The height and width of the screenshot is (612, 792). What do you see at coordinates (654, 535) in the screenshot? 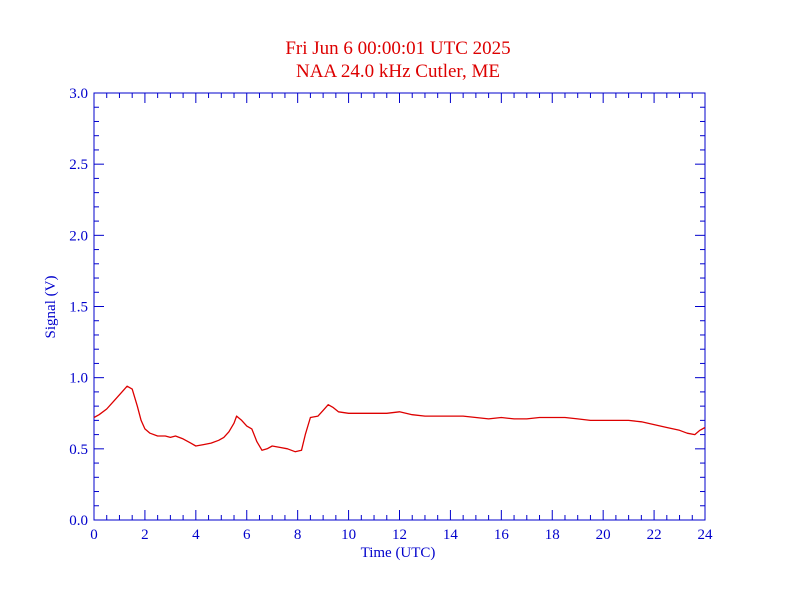
I see `x-tick-label: 22` at bounding box center [654, 535].